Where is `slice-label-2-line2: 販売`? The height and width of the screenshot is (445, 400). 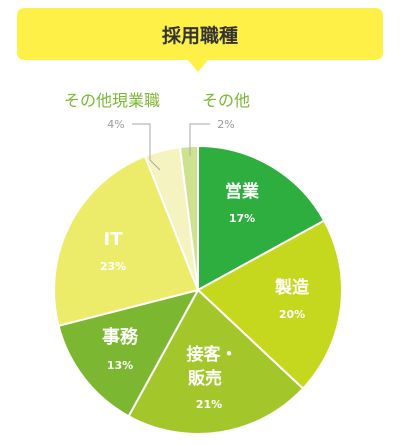 slice-label-2-line2: 販売 is located at coordinates (205, 378).